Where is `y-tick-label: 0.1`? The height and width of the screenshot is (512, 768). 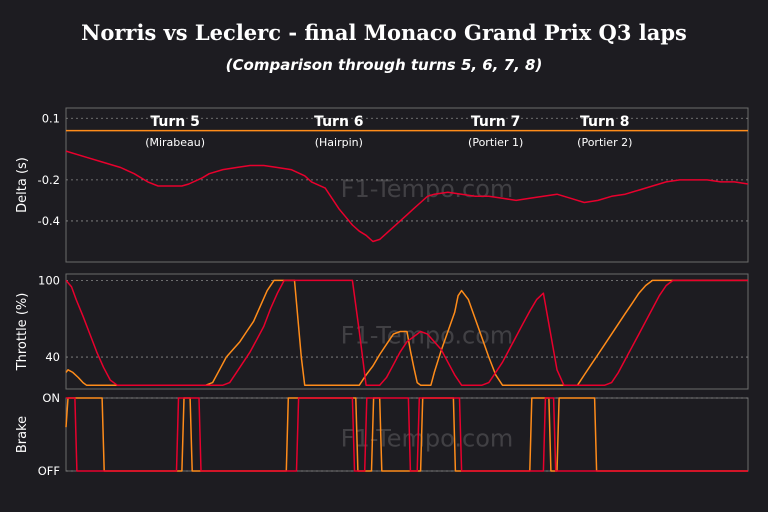
y-tick-label: 0.1 is located at coordinates (51, 118).